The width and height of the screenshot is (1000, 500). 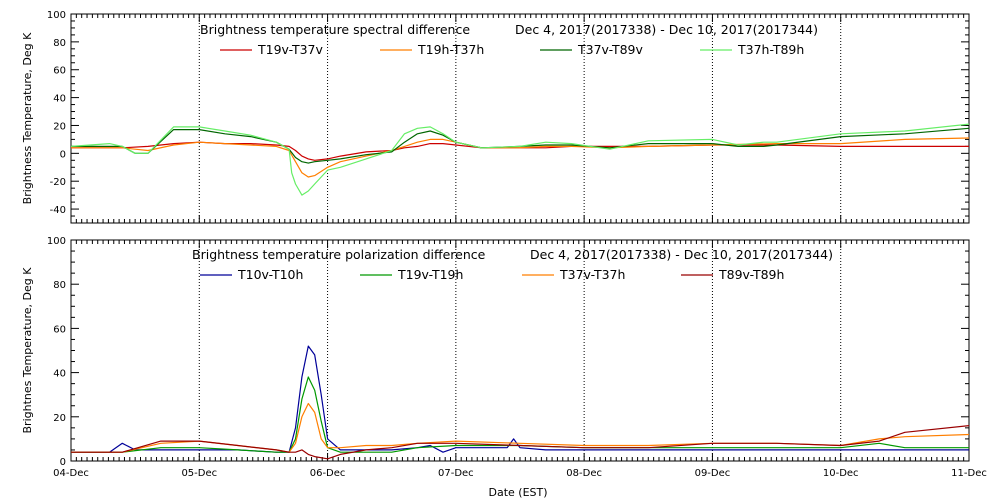 I want to click on x-tick-label: 07-Dec, so click(x=456, y=473).